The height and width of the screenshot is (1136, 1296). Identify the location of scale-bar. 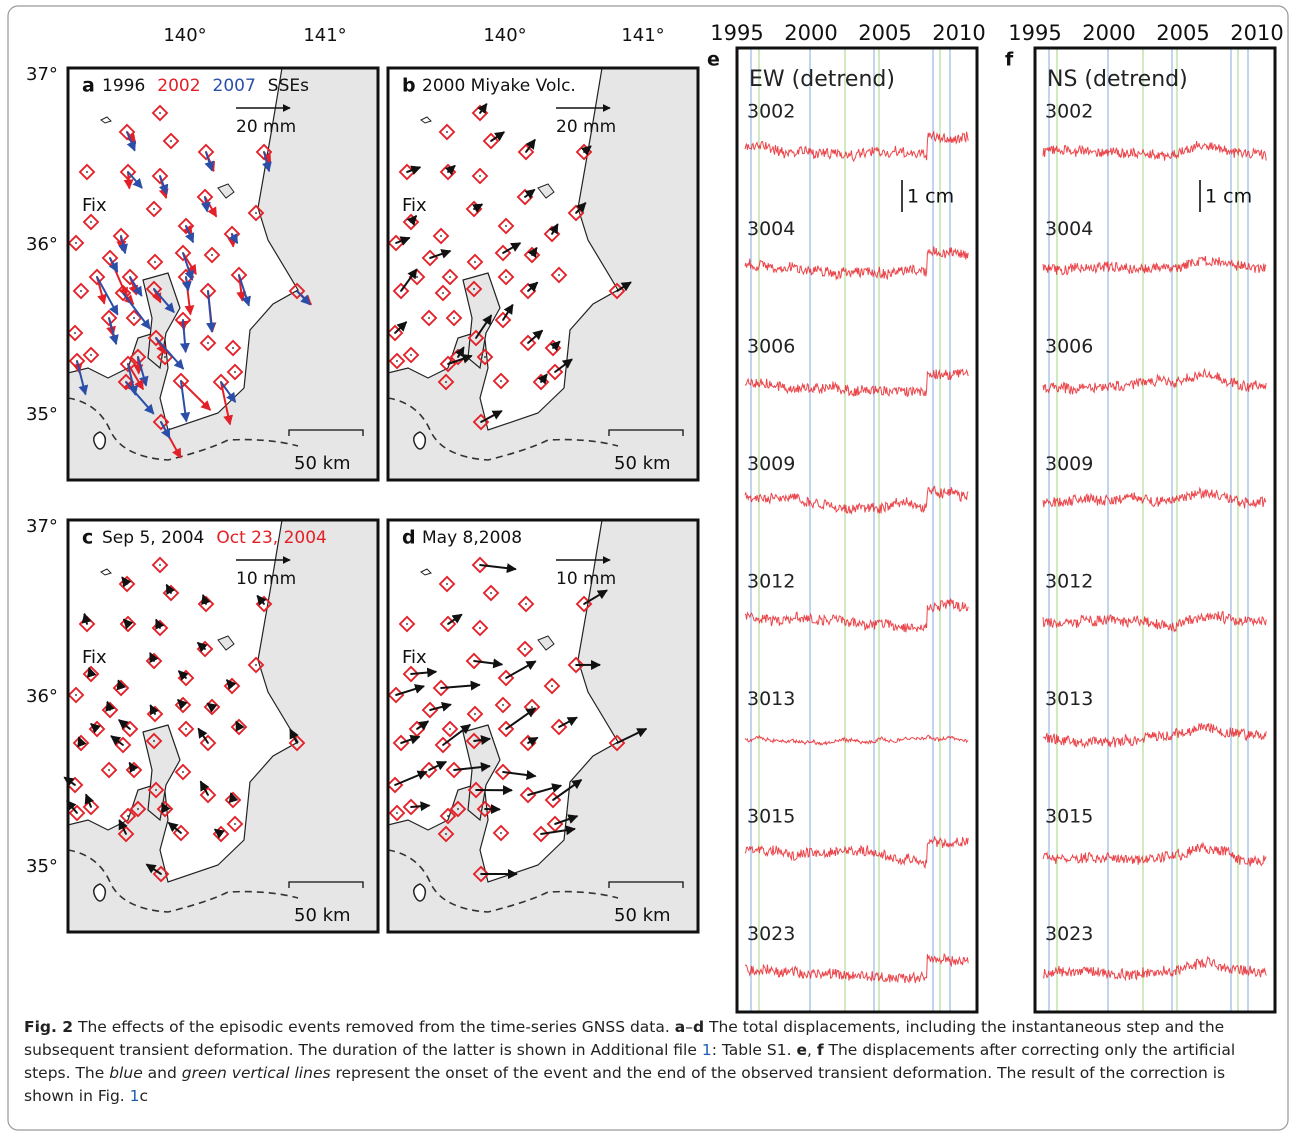
(646, 884).